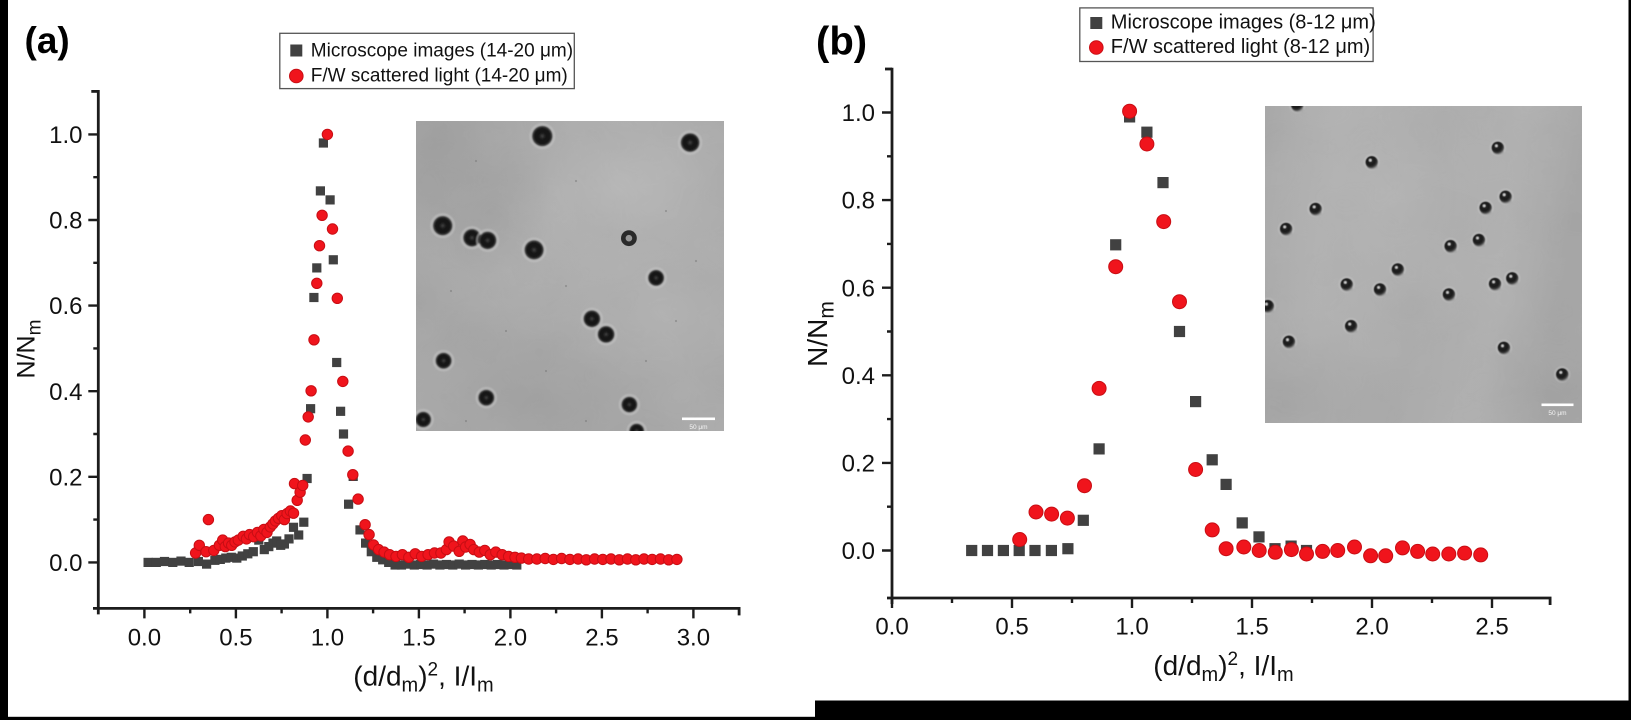 Image resolution: width=1631 pixels, height=720 pixels. What do you see at coordinates (1240, 47) in the screenshot?
I see `svg-text: F/W scattered light (8-12 μm)` at bounding box center [1240, 47].